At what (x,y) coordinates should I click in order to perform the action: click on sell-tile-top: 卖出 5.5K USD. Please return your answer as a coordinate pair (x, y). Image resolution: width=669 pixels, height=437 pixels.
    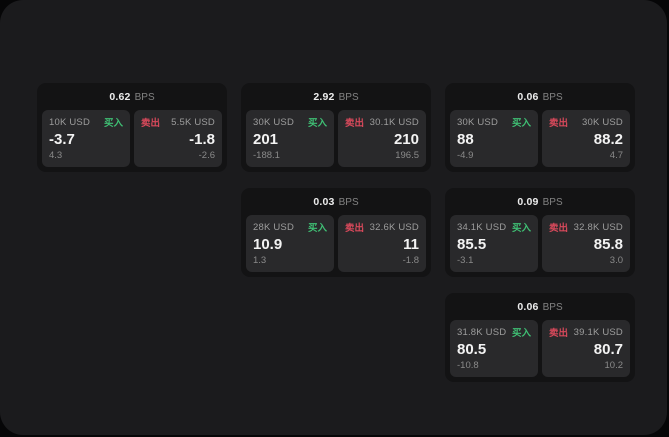
    Looking at the image, I should click on (178, 122).